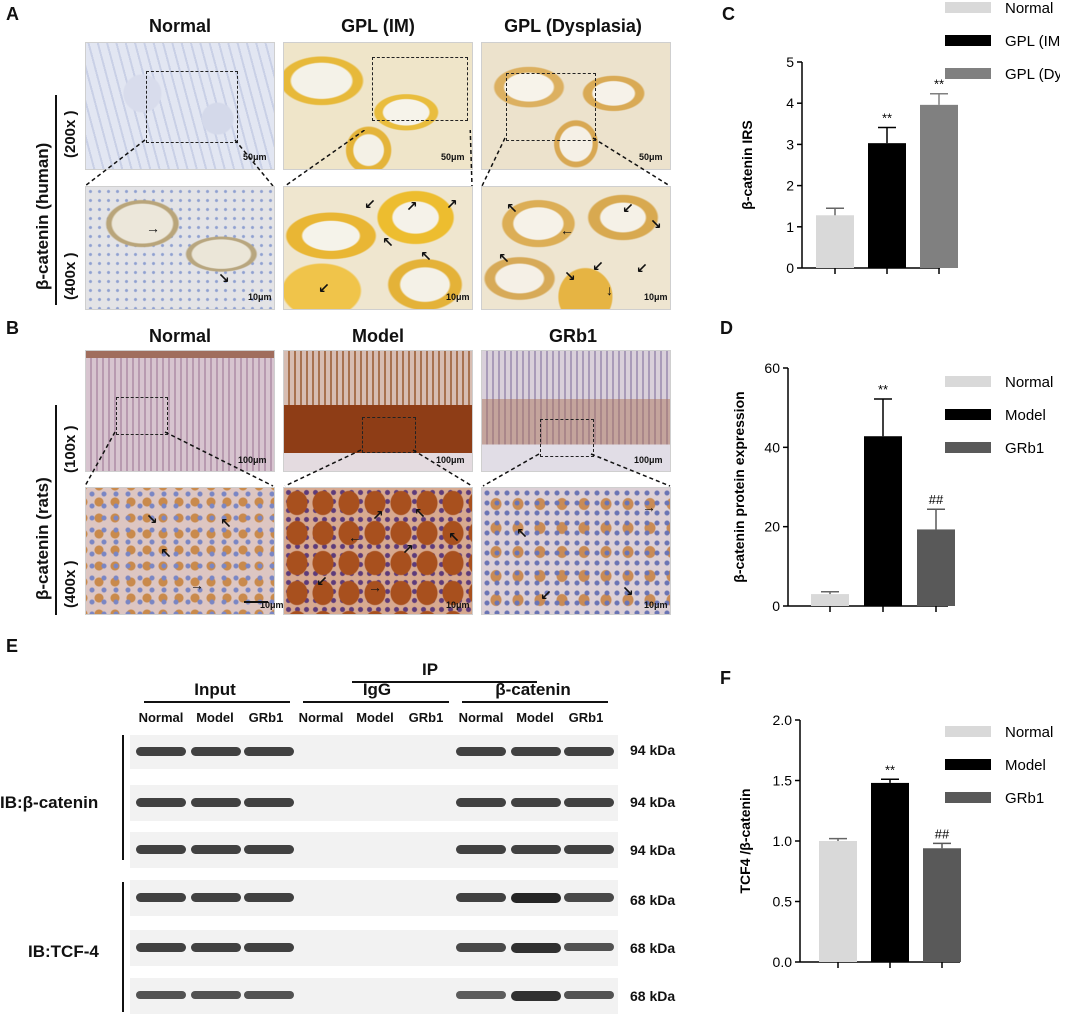  I want to click on panel-b-model-400x-image: ↗ ↖ ← ↗ ↖ ↙ →, so click(378, 551).